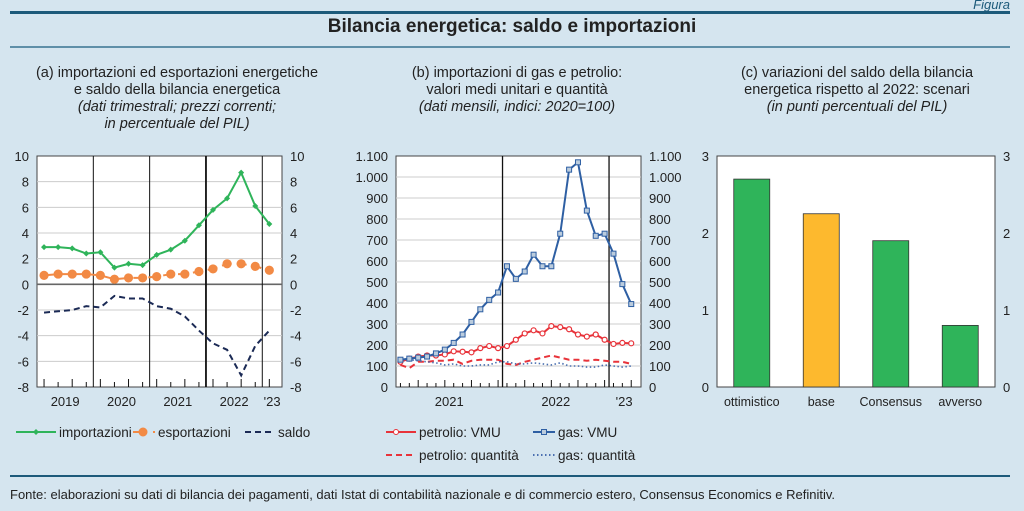 This screenshot has height=511, width=1024. I want to click on y-tick-label-left: 10, so click(22, 156).